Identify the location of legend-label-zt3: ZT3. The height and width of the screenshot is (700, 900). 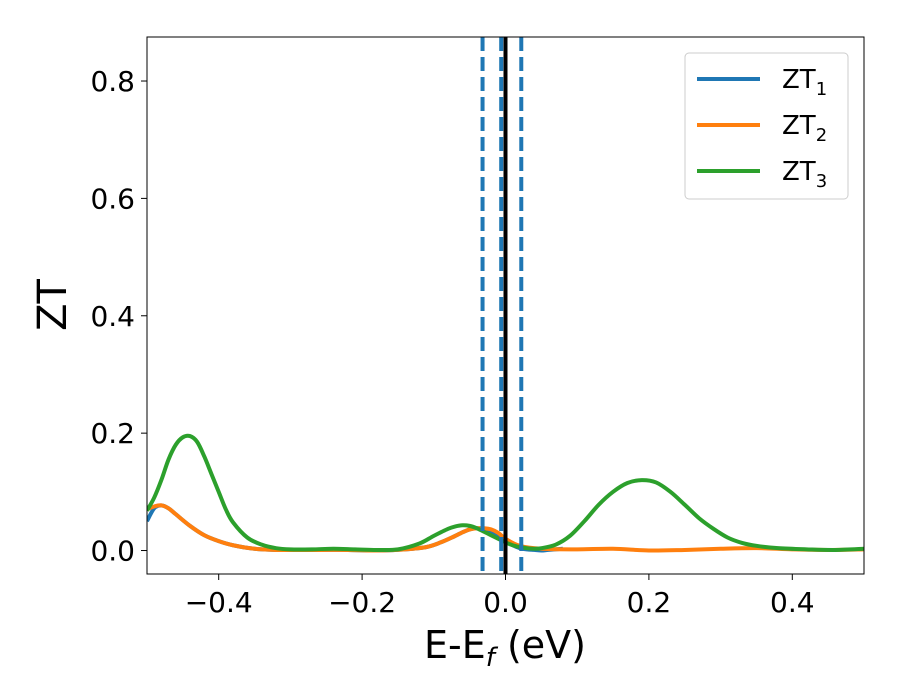
(804, 174).